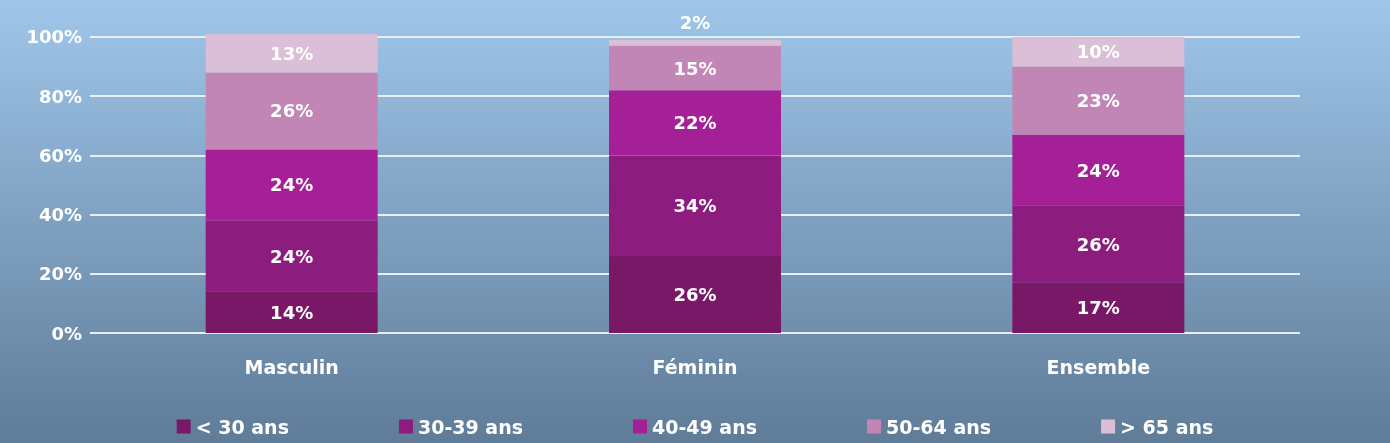 The width and height of the screenshot is (1390, 443). What do you see at coordinates (60, 96) in the screenshot?
I see `y-tick-label: 80%` at bounding box center [60, 96].